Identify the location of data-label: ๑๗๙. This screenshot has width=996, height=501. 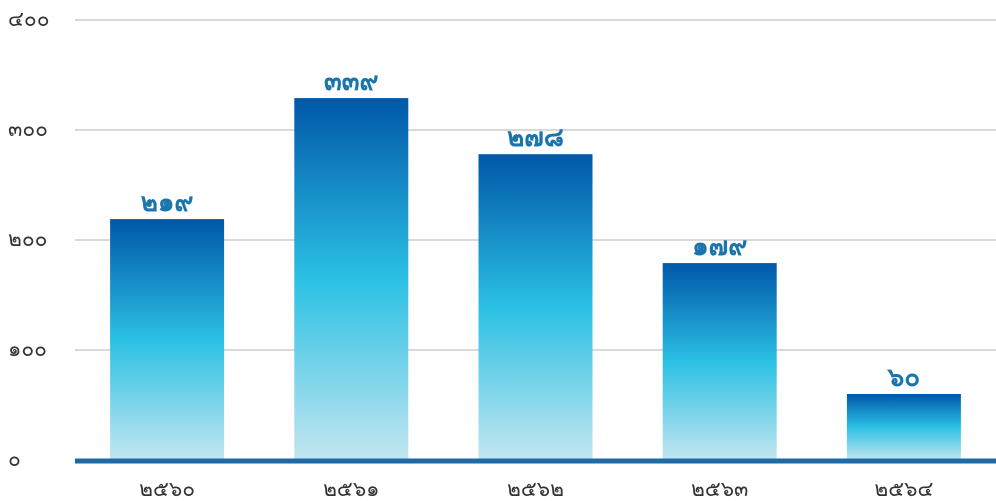
(719, 247).